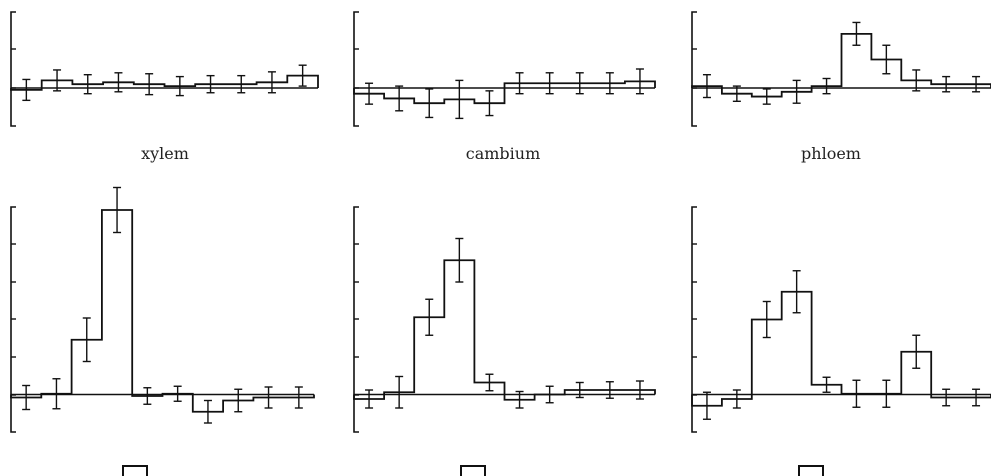 This screenshot has width=991, height=476. What do you see at coordinates (831, 153) in the screenshot?
I see `panel-label-phloem: phloem` at bounding box center [831, 153].